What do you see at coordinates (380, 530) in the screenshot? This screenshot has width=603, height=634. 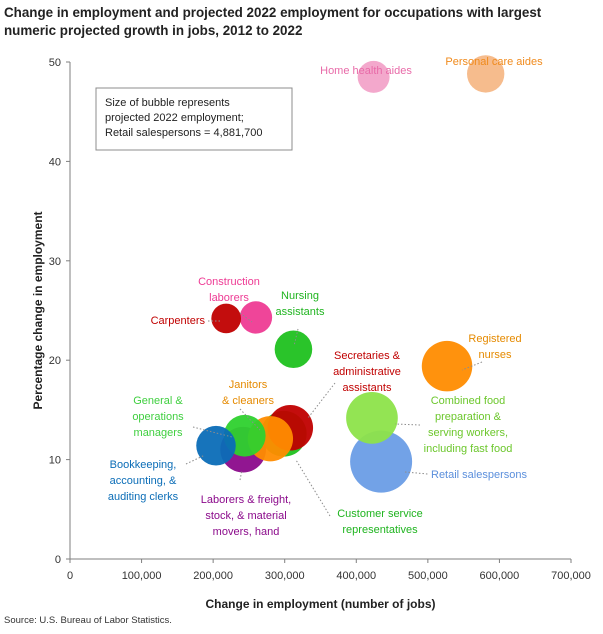 I see `bubble-label: representatives` at bounding box center [380, 530].